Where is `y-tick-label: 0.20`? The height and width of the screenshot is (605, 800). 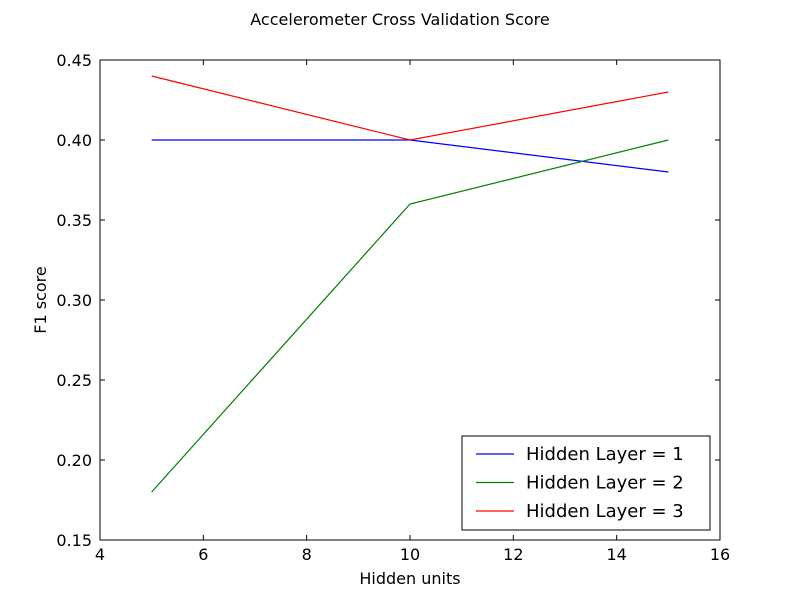 y-tick-label: 0.20 is located at coordinates (74, 460).